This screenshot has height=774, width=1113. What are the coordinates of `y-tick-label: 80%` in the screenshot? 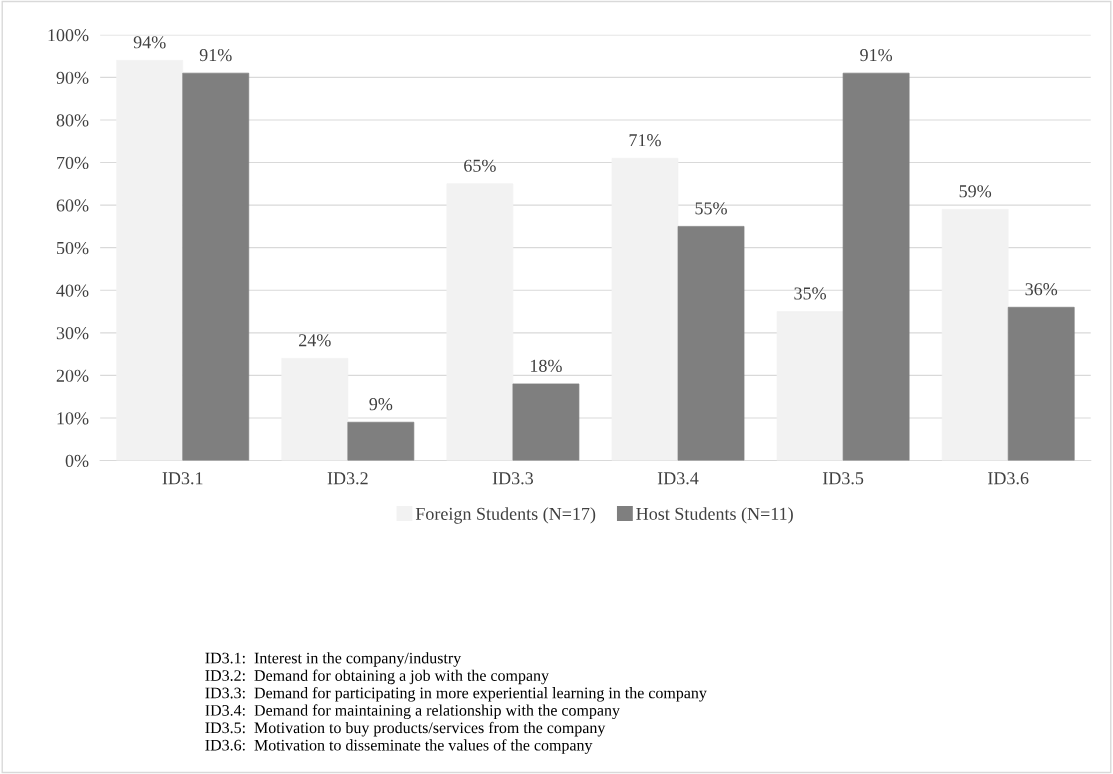 It's located at (72, 120).